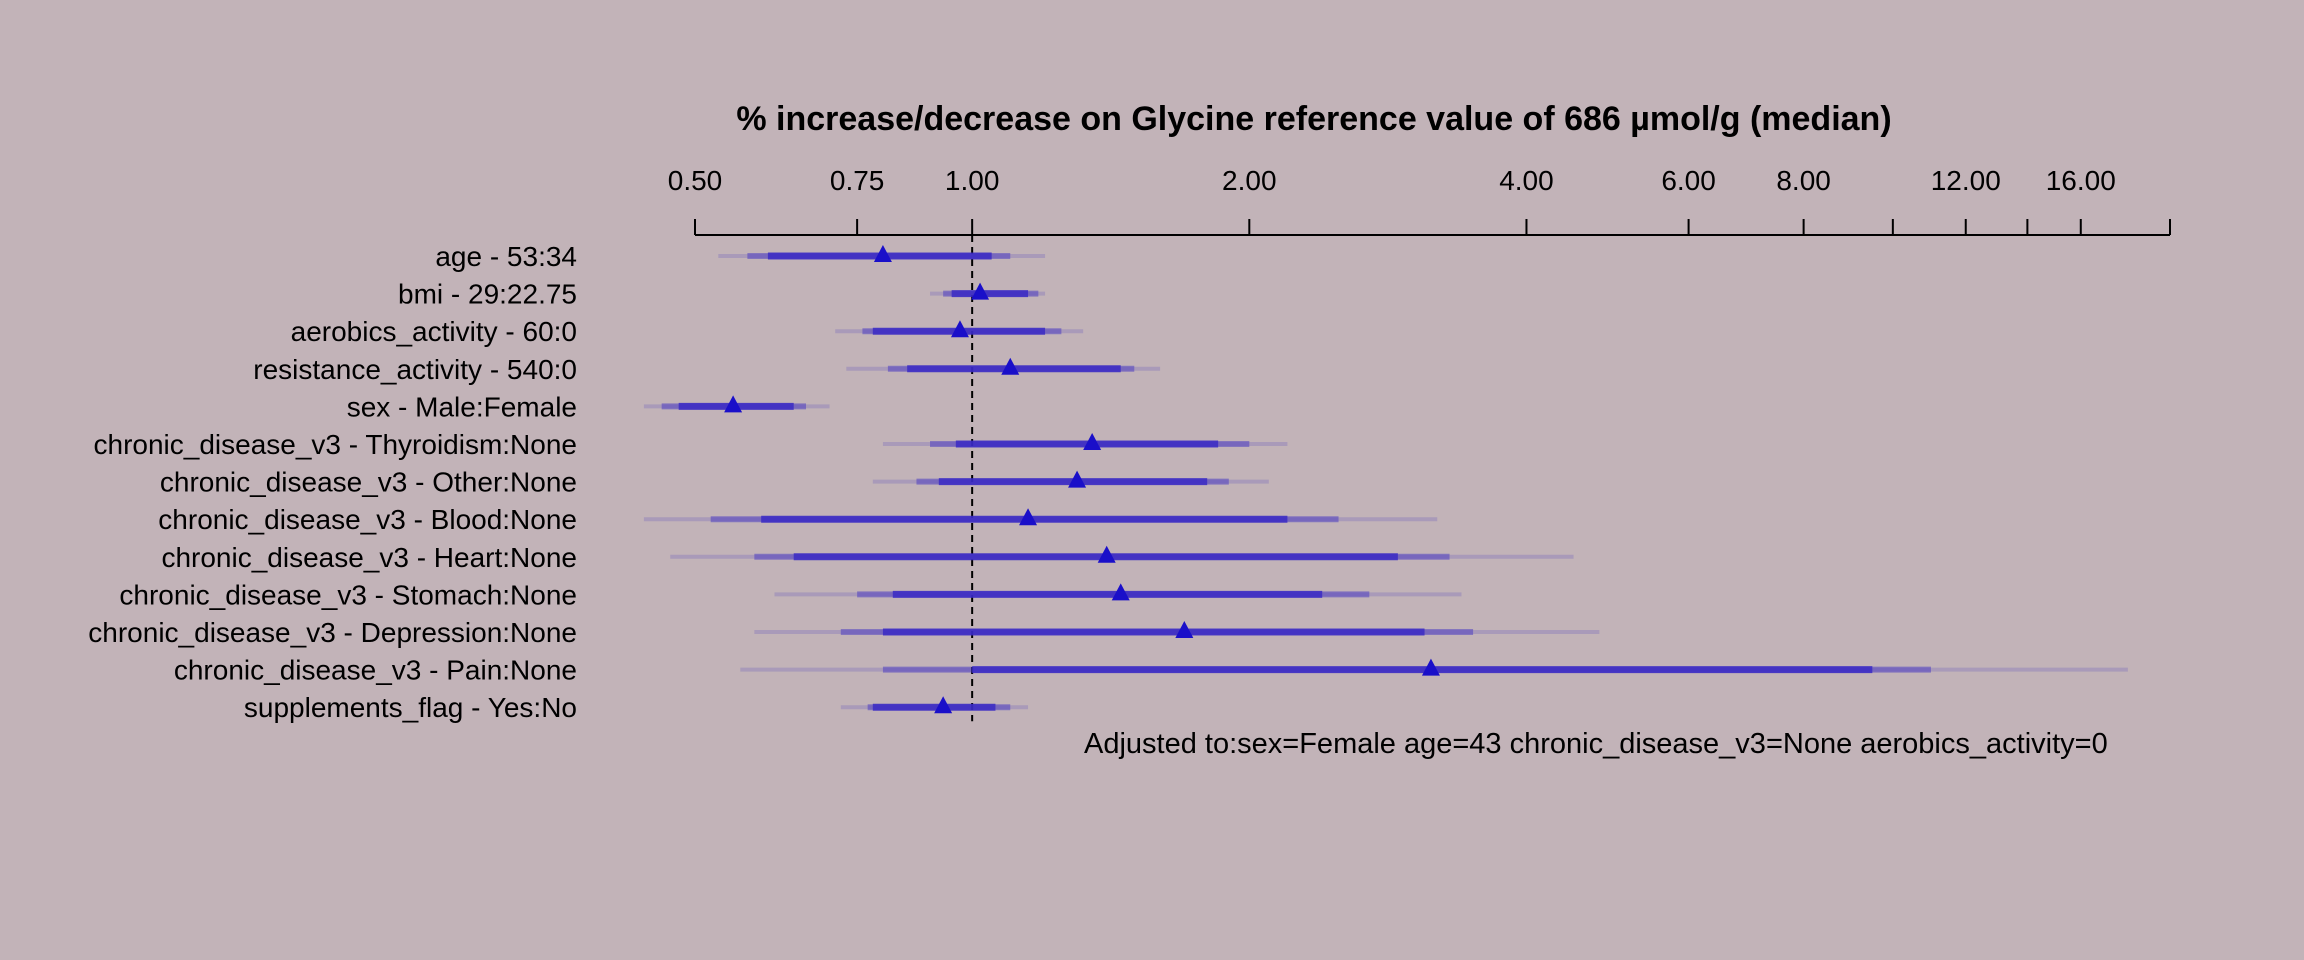  What do you see at coordinates (691, 444) in the screenshot?
I see `forest-row: chronic_disease_v3 - Thyroidism:None` at bounding box center [691, 444].